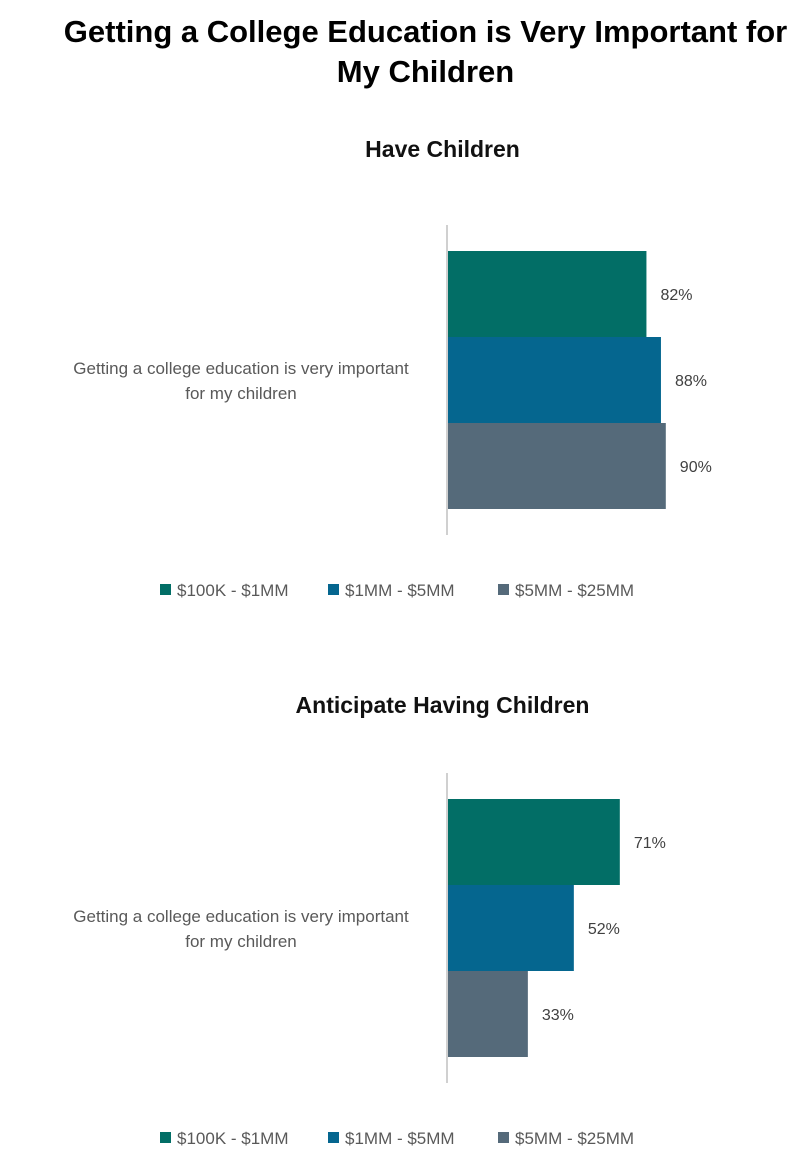 This screenshot has width=811, height=1170. Describe the element at coordinates (696, 467) in the screenshot. I see `data-label: 90%` at that location.